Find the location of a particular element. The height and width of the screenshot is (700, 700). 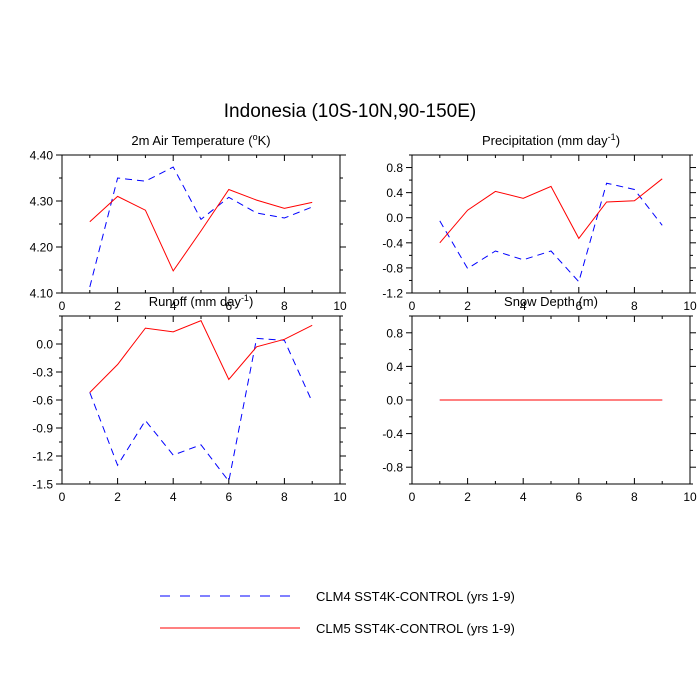

panel-title-text: Snow Depth (m) is located at coordinates (551, 301).